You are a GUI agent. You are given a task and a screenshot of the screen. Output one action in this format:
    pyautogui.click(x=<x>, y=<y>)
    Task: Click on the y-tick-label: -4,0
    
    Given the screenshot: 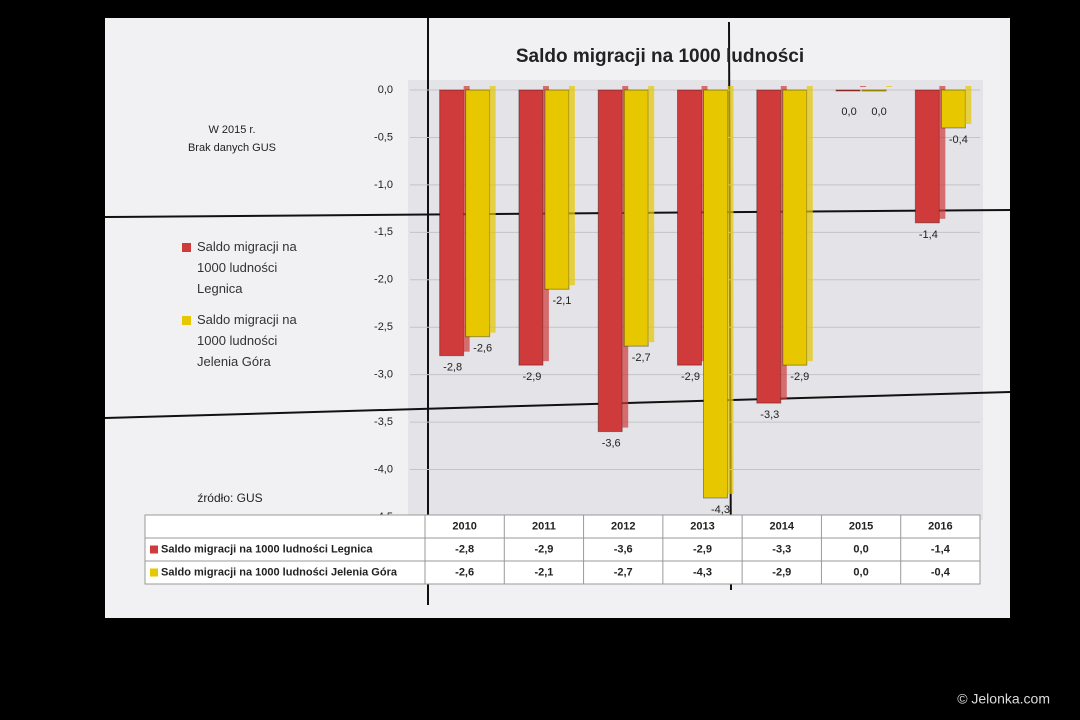 What is the action you would take?
    pyautogui.click(x=383, y=469)
    